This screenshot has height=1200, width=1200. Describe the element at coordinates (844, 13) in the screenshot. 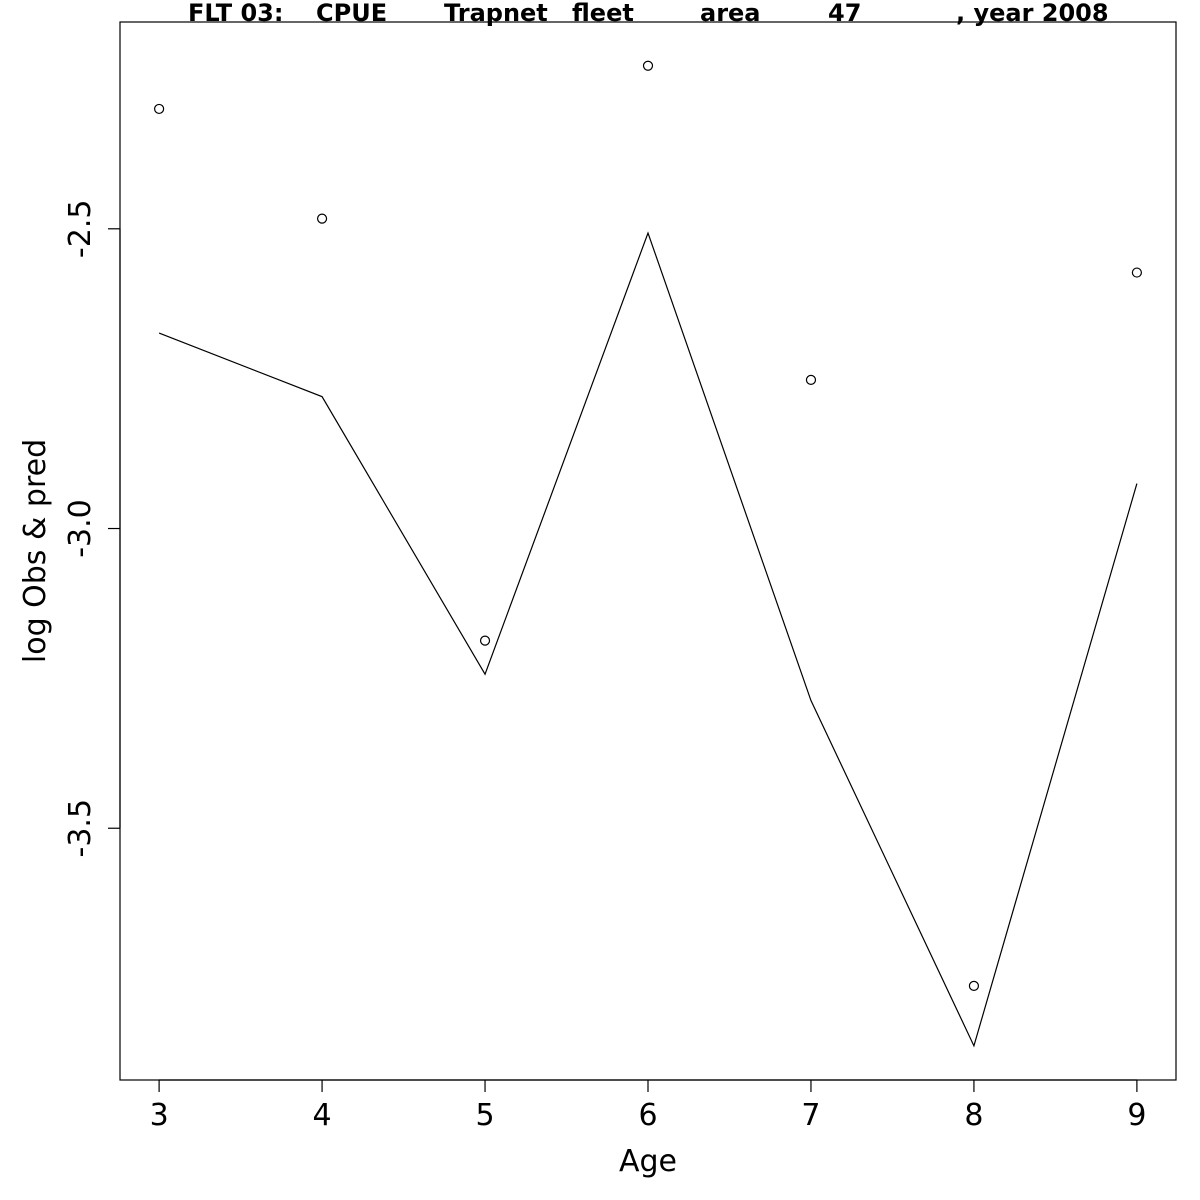

I see `title-part-area-number: 47` at that location.